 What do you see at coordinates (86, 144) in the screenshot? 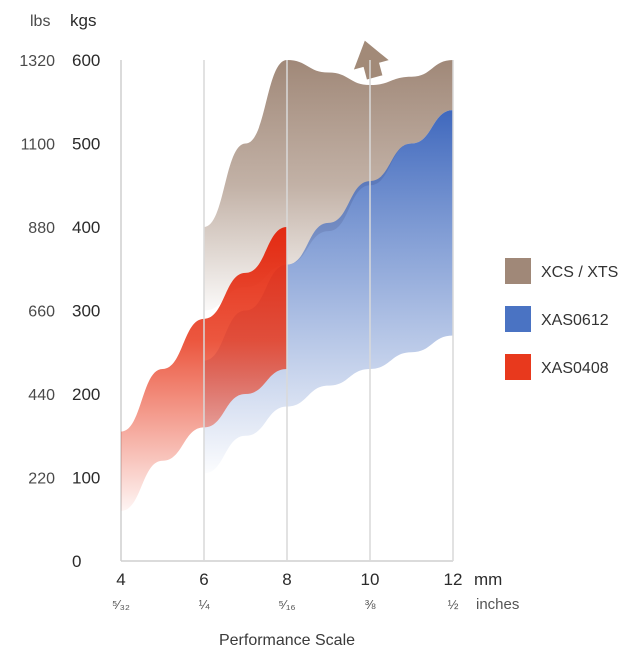
I see `y-tick-label-kgs: 500` at bounding box center [86, 144].